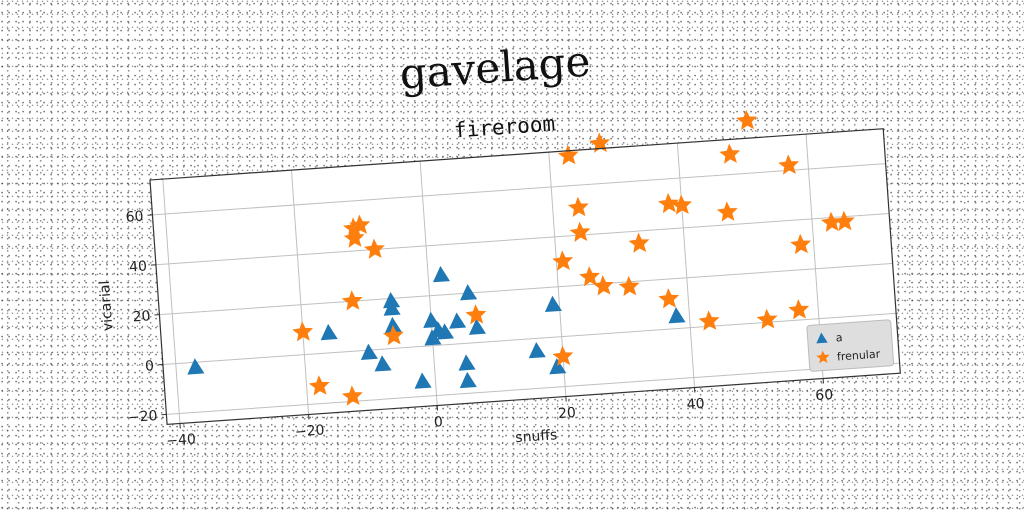 The width and height of the screenshot is (1024, 512). What do you see at coordinates (106, 306) in the screenshot?
I see `y-axis-label: vicarial` at bounding box center [106, 306].